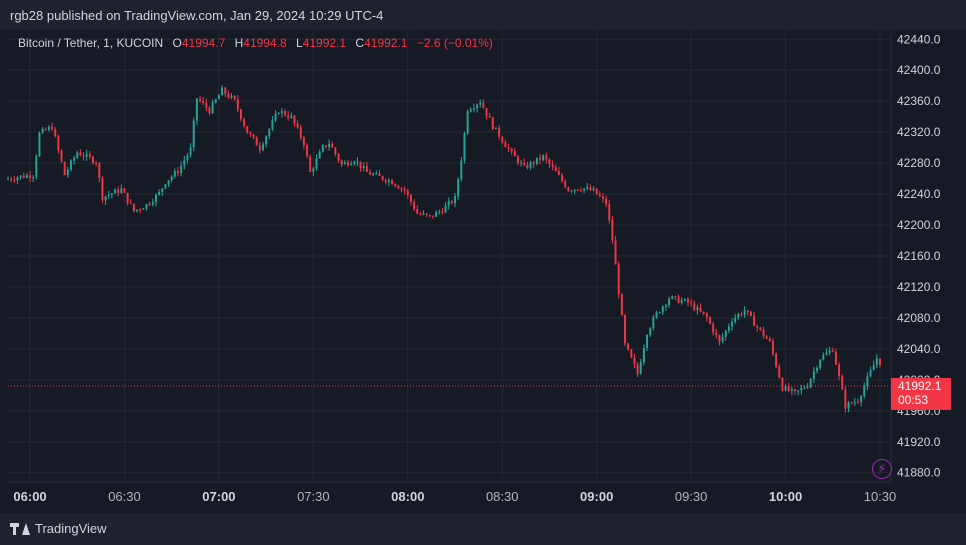  What do you see at coordinates (177, 43) in the screenshot?
I see `open-label: O` at bounding box center [177, 43].